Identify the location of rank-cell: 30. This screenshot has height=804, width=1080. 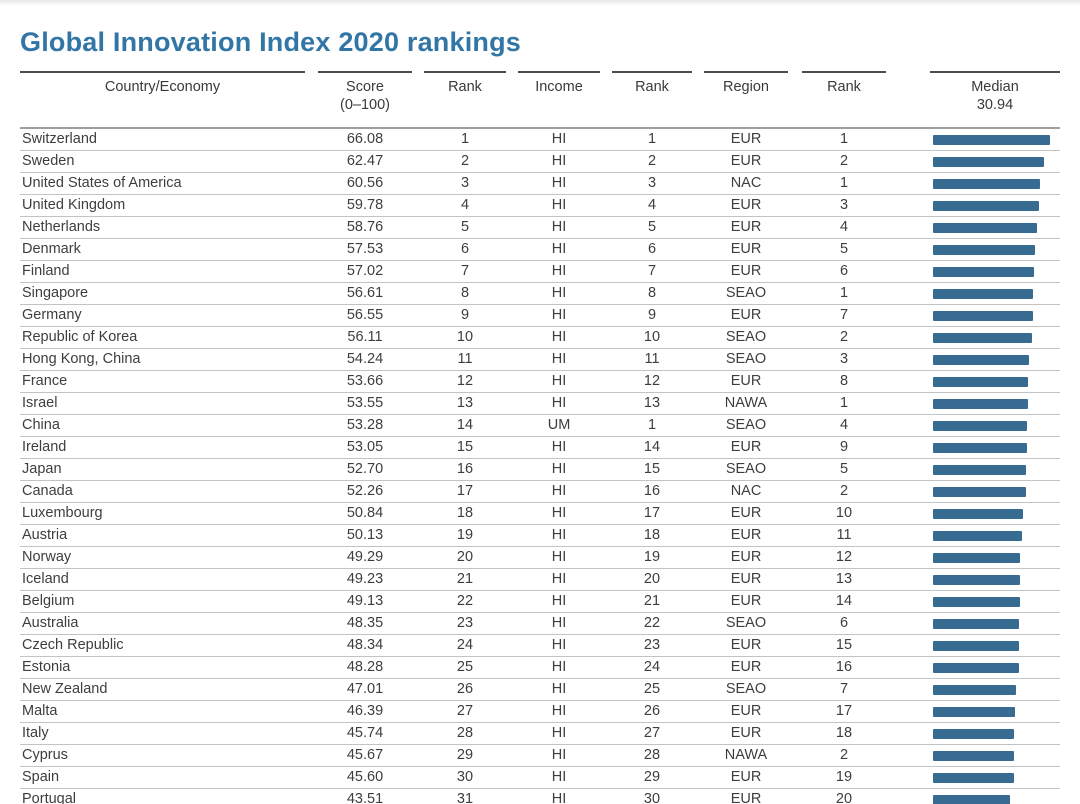
(465, 777).